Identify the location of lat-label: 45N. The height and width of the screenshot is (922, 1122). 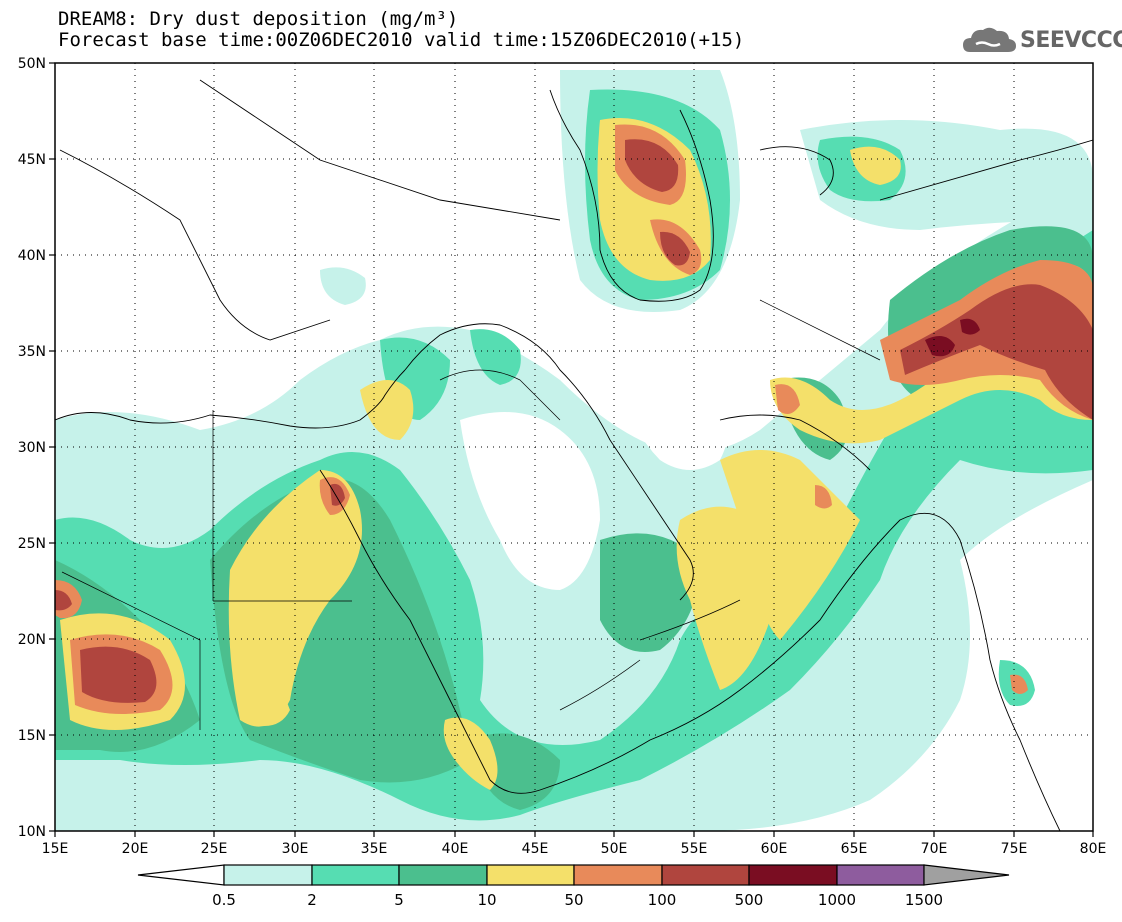
(32, 160).